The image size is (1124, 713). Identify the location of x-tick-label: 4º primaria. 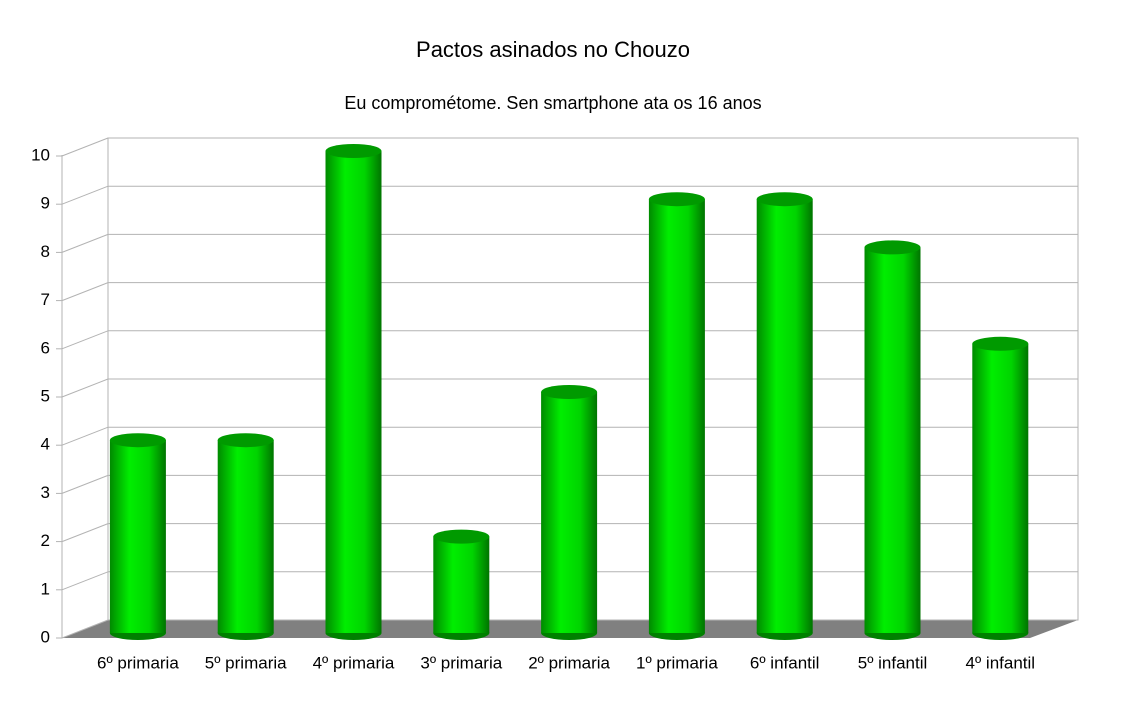
(354, 662).